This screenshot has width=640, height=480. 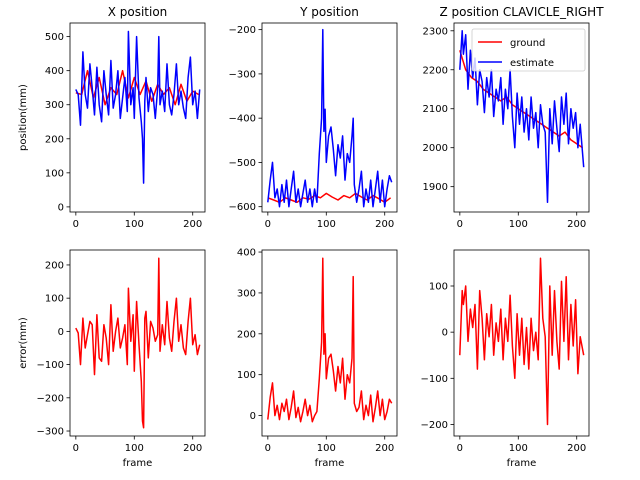 I want to click on y-tick-label: 2300, so click(x=435, y=31).